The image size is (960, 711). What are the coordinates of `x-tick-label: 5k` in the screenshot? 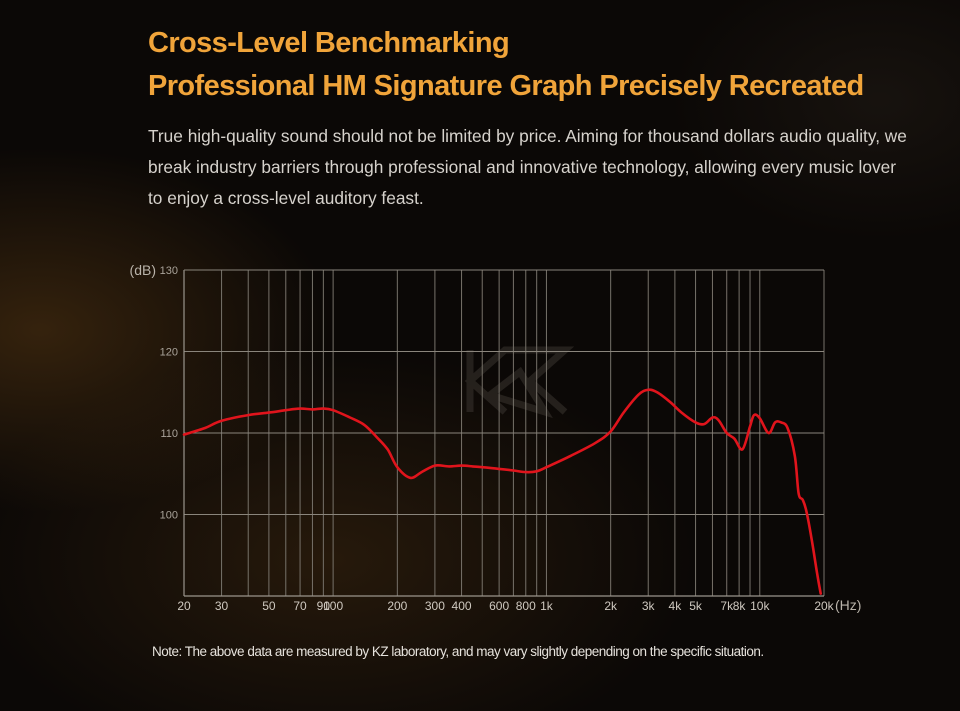 It's located at (696, 606).